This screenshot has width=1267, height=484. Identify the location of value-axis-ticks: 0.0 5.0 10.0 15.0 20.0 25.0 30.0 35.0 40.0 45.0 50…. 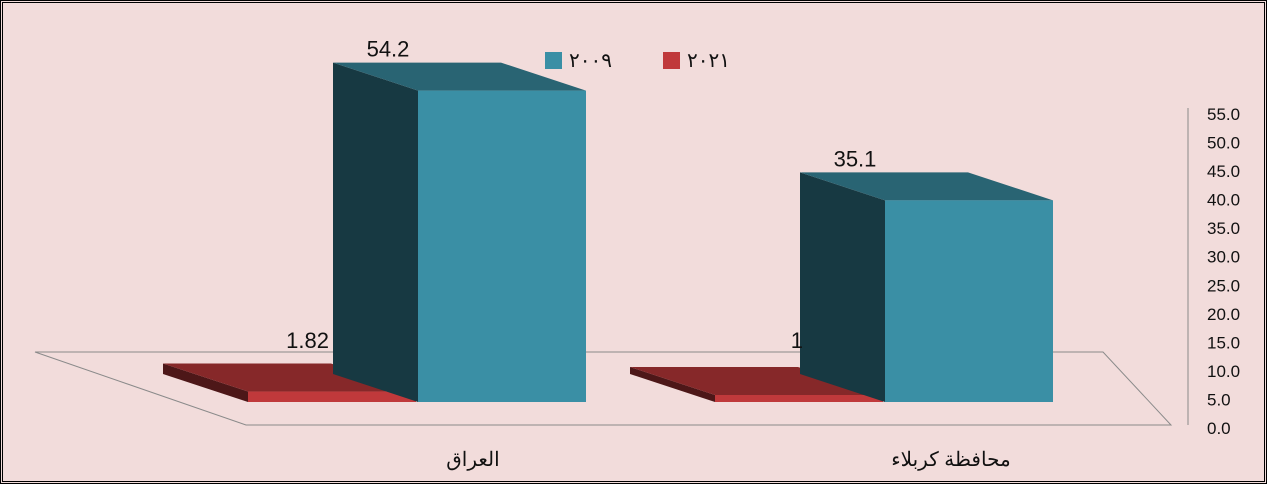
(1223, 271).